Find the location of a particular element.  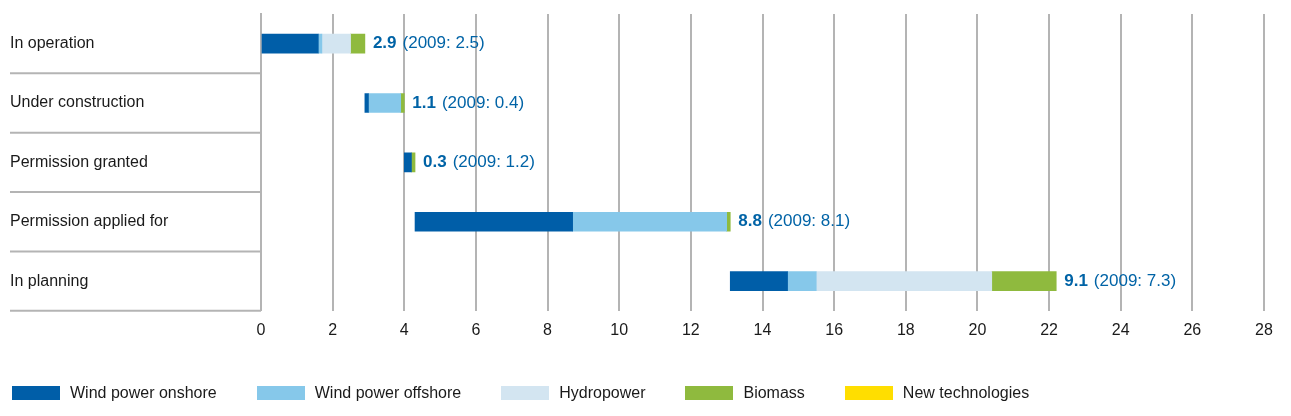

total-label: 0.3 is located at coordinates (435, 162).